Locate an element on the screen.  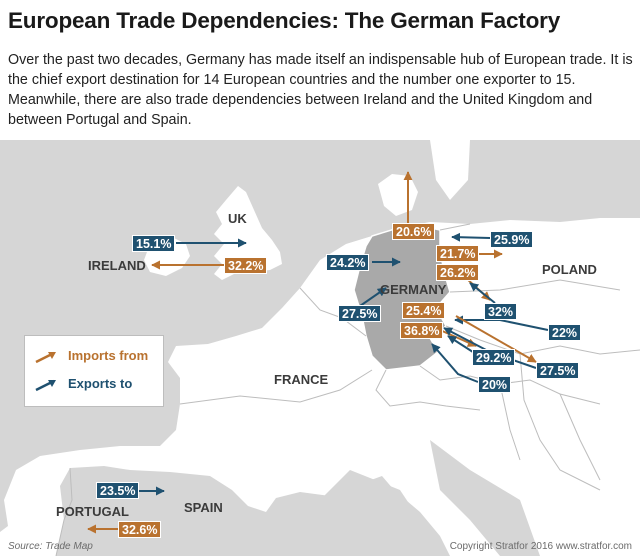
source-note: Source: Trade Map is located at coordinates (50, 546).